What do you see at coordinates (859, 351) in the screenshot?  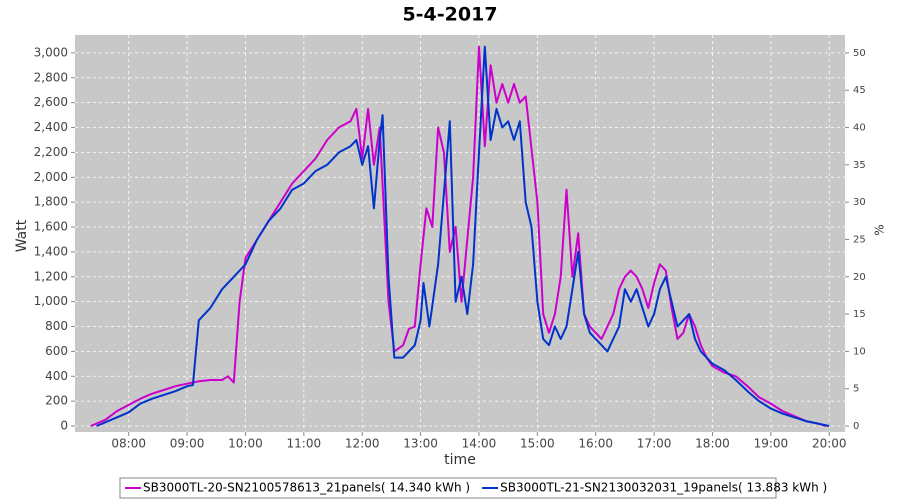 I see `y2-tick-label: 10` at bounding box center [859, 351].